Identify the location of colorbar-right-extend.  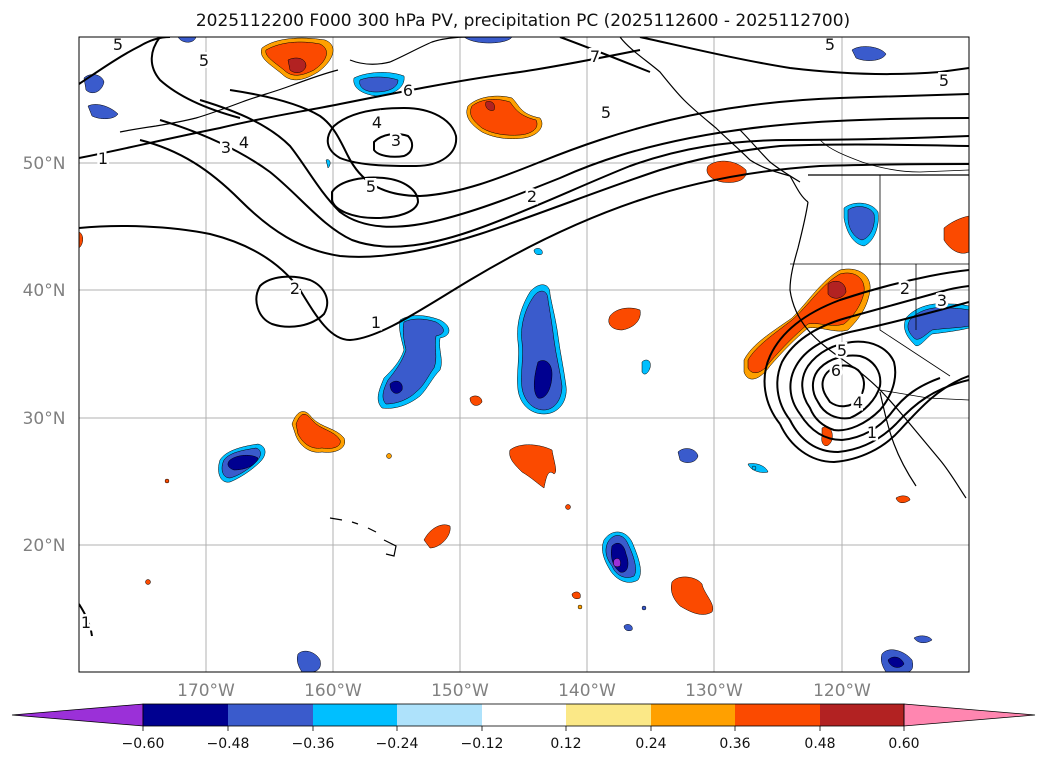
(969, 715).